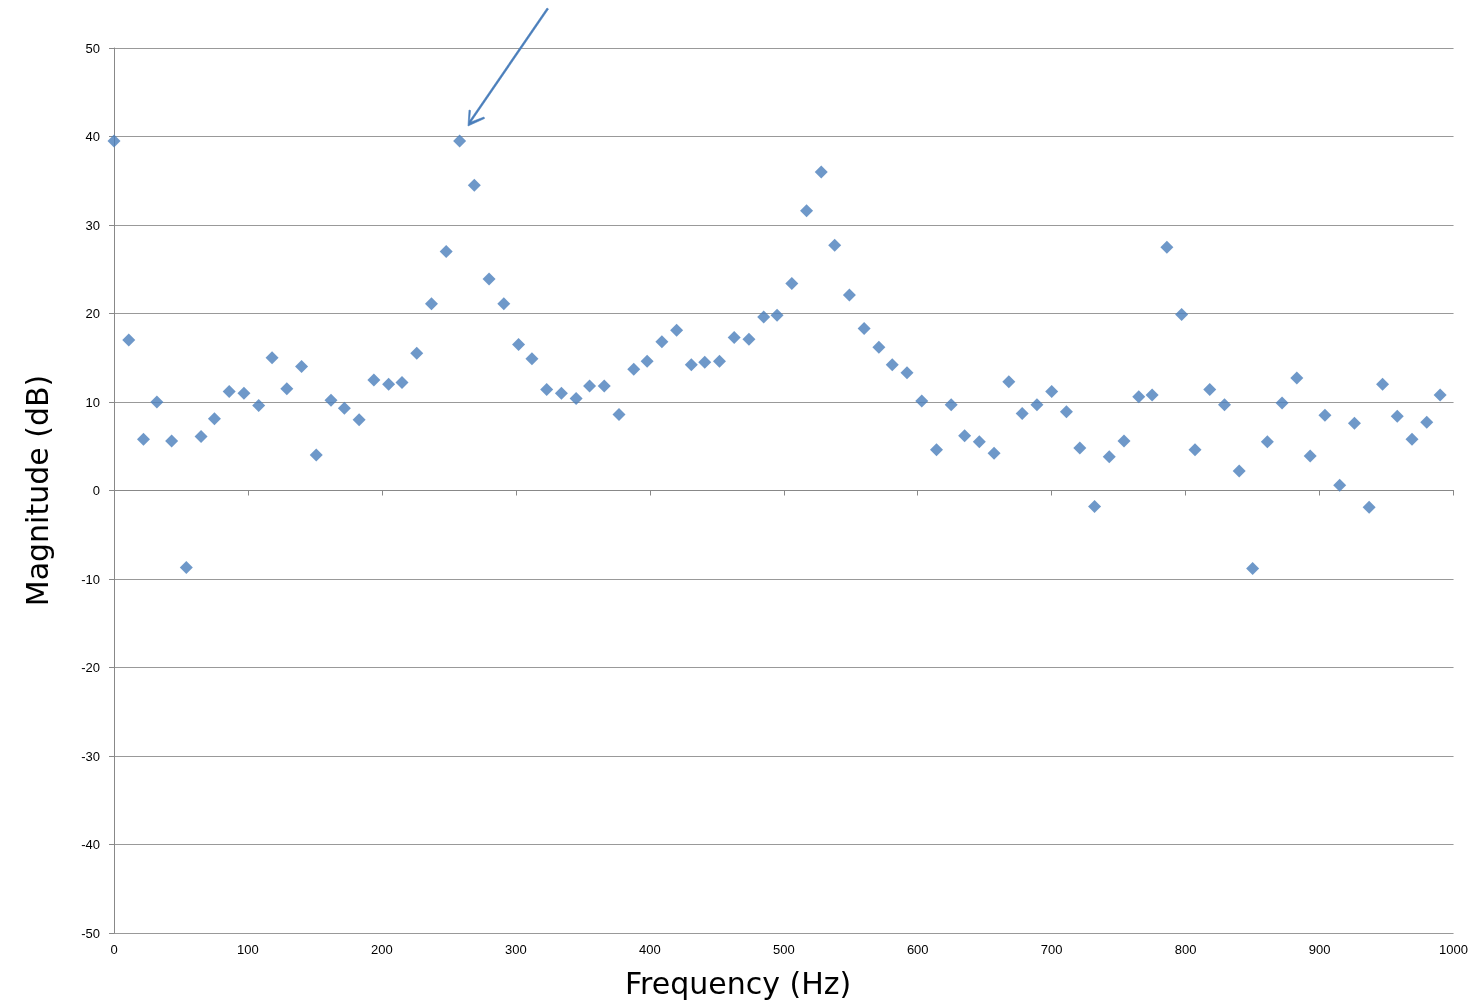 The width and height of the screenshot is (1471, 1005). I want to click on y-tick-label: 20, so click(92, 313).